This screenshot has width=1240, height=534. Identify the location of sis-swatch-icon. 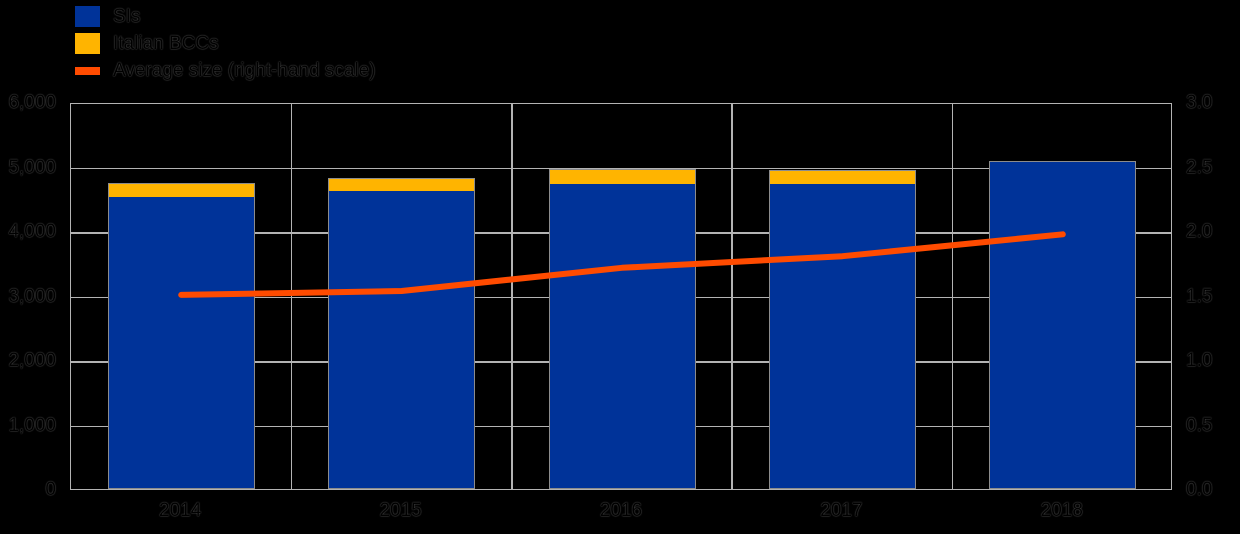
(87, 16).